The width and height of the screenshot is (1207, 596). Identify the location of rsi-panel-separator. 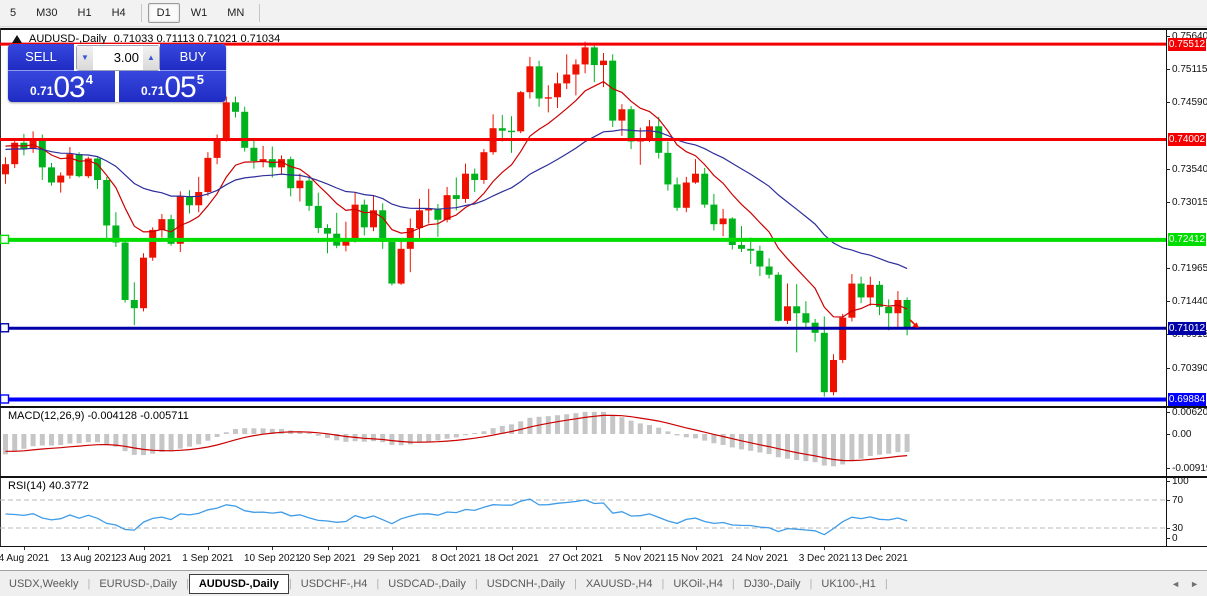
(603, 477).